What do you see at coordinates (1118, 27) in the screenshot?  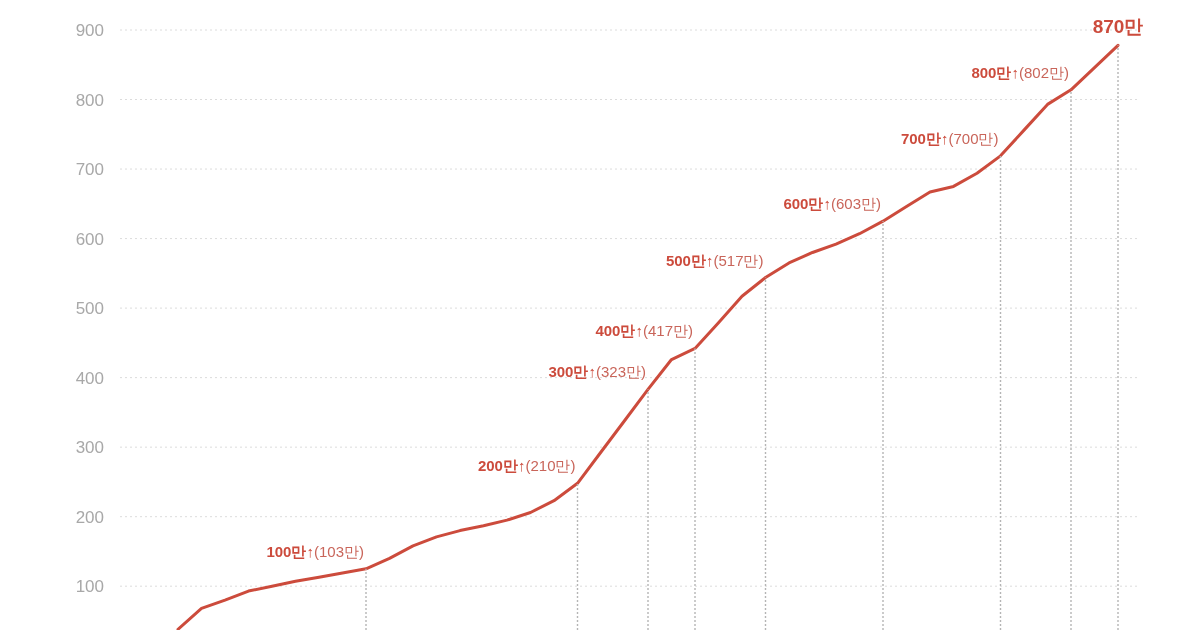 I see `annotation: 870만` at bounding box center [1118, 27].